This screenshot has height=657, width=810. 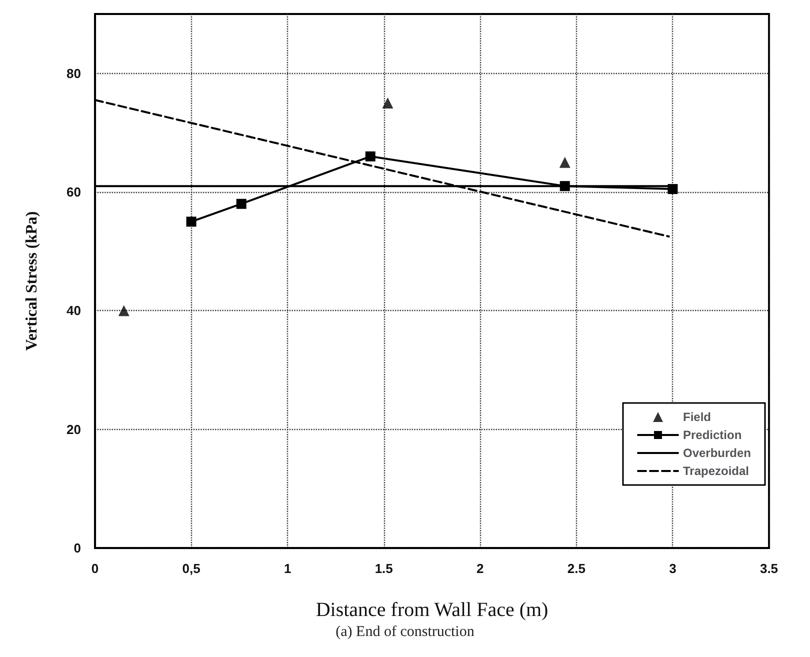 I want to click on y-tick-label: 20, so click(x=73, y=429).